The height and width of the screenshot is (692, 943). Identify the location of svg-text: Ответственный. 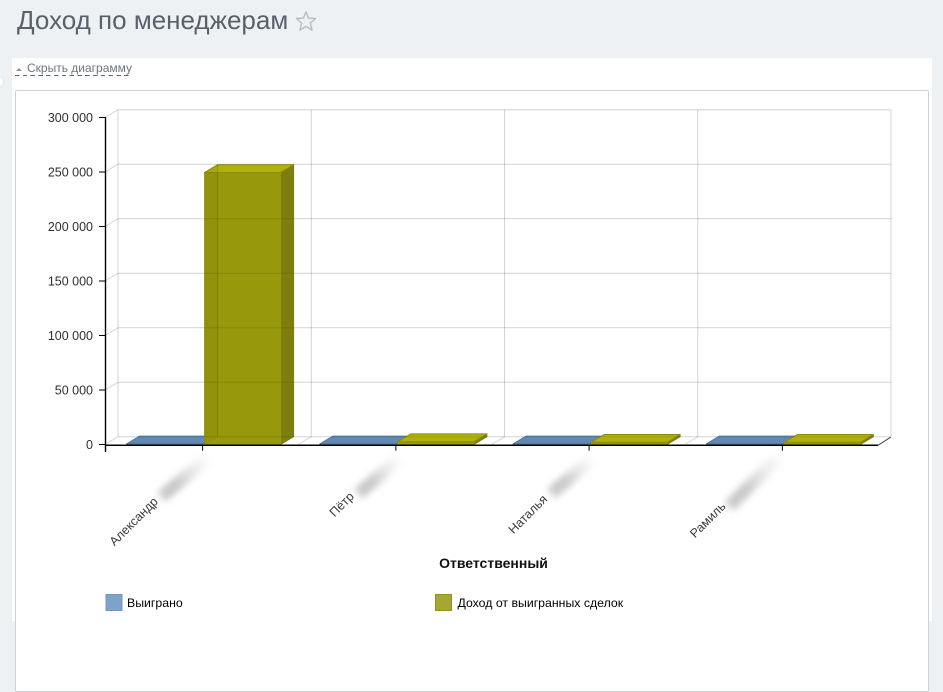
(493, 563).